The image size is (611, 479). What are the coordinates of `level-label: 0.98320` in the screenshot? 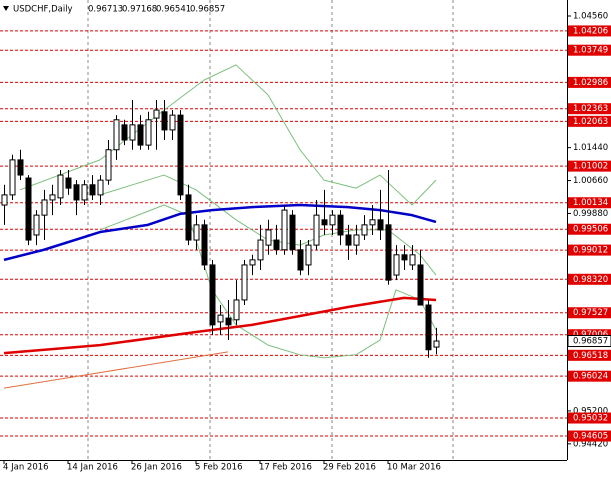 It's located at (590, 280).